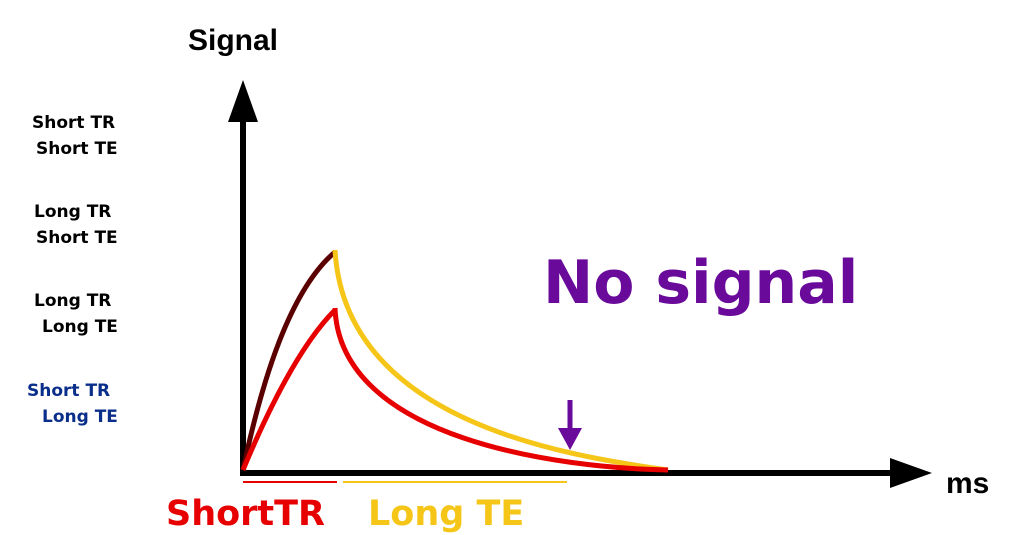 This screenshot has width=1014, height=535. What do you see at coordinates (700, 283) in the screenshot?
I see `no-signal-annotation: No signal` at bounding box center [700, 283].